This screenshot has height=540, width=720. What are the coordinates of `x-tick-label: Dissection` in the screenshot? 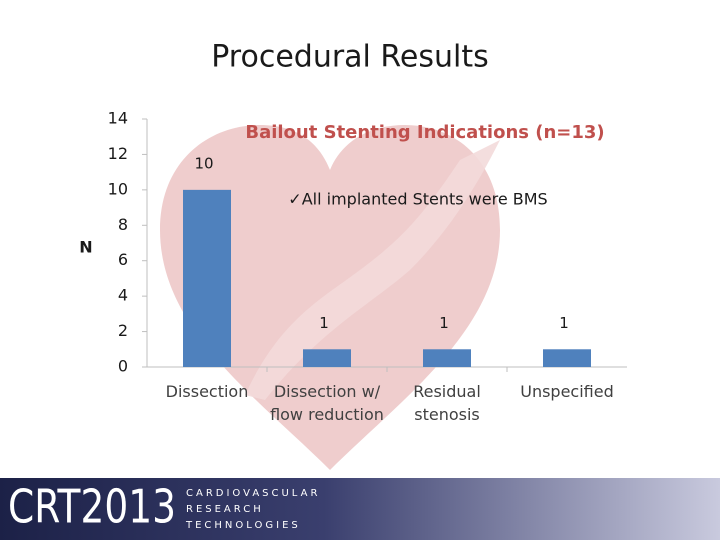 It's located at (207, 391).